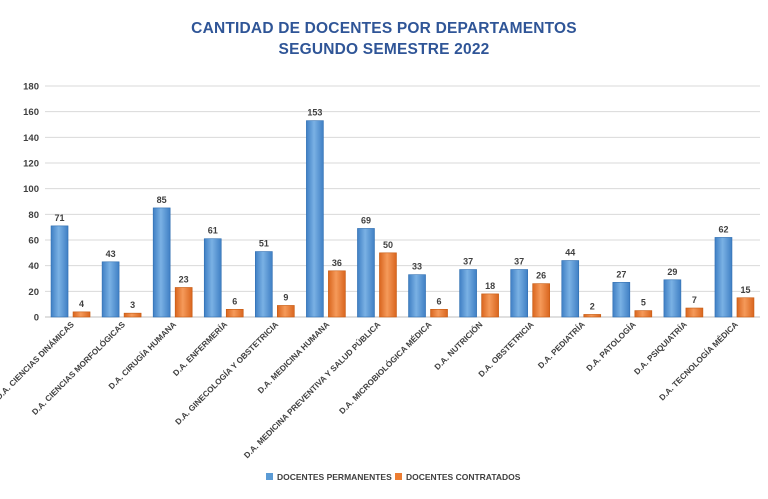 Image resolution: width=768 pixels, height=499 pixels. What do you see at coordinates (200, 348) in the screenshot?
I see `category-label: D.A. ENFERMERÍA` at bounding box center [200, 348].